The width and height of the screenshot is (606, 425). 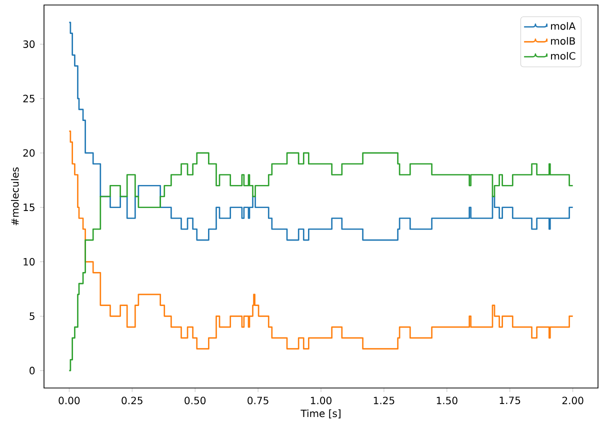 I want to click on x-tick-label: 1.75, so click(x=510, y=400).